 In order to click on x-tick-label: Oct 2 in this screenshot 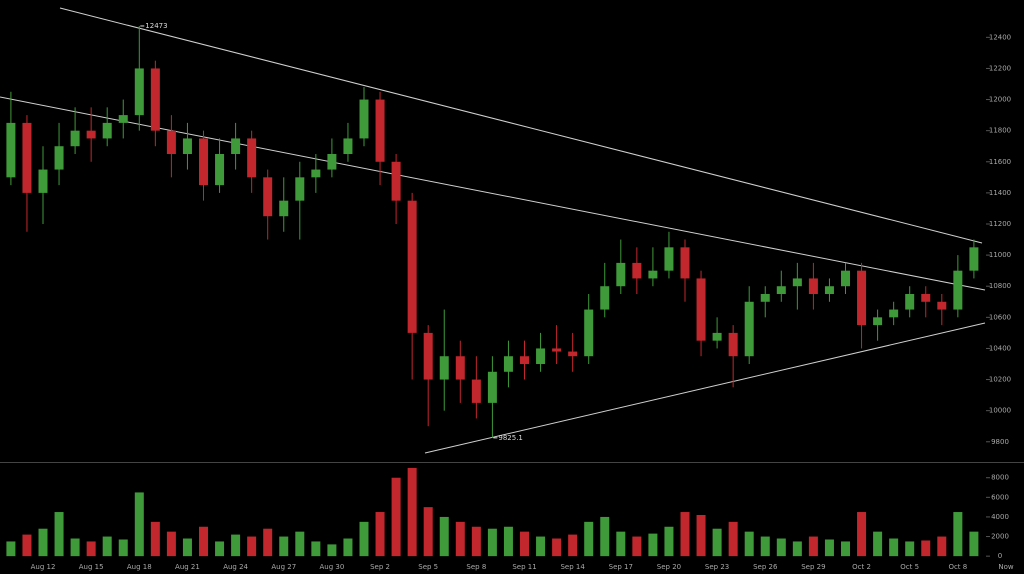, I will do `click(861, 567)`.